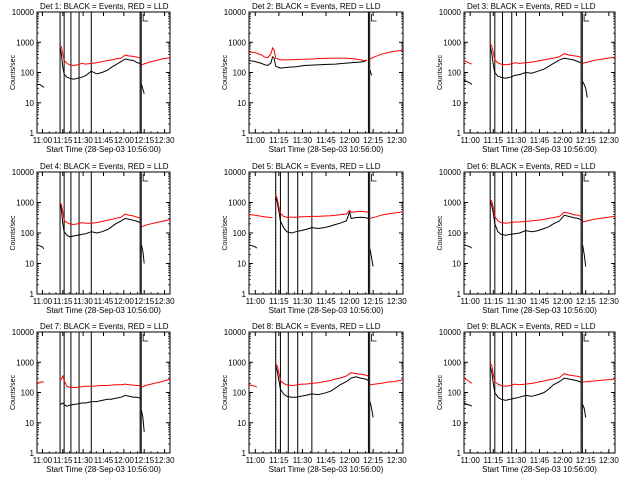 This screenshot has height=485, width=640. I want to click on chart-title: Det 7: BLACK = Events, RED = LLD, so click(104, 326).